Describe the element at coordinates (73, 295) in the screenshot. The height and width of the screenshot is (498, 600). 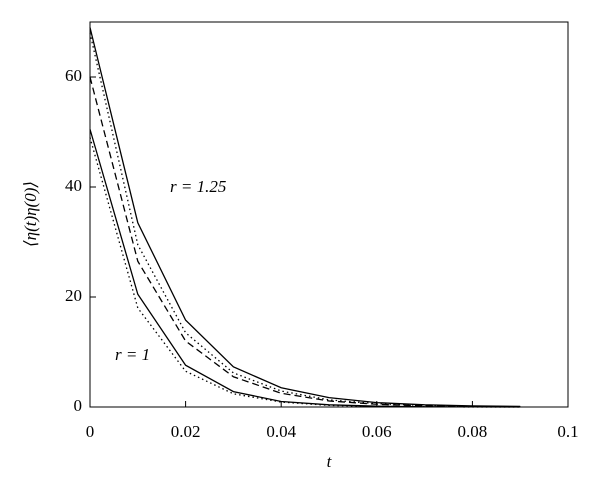
I see `y-tick-label: 20` at that location.